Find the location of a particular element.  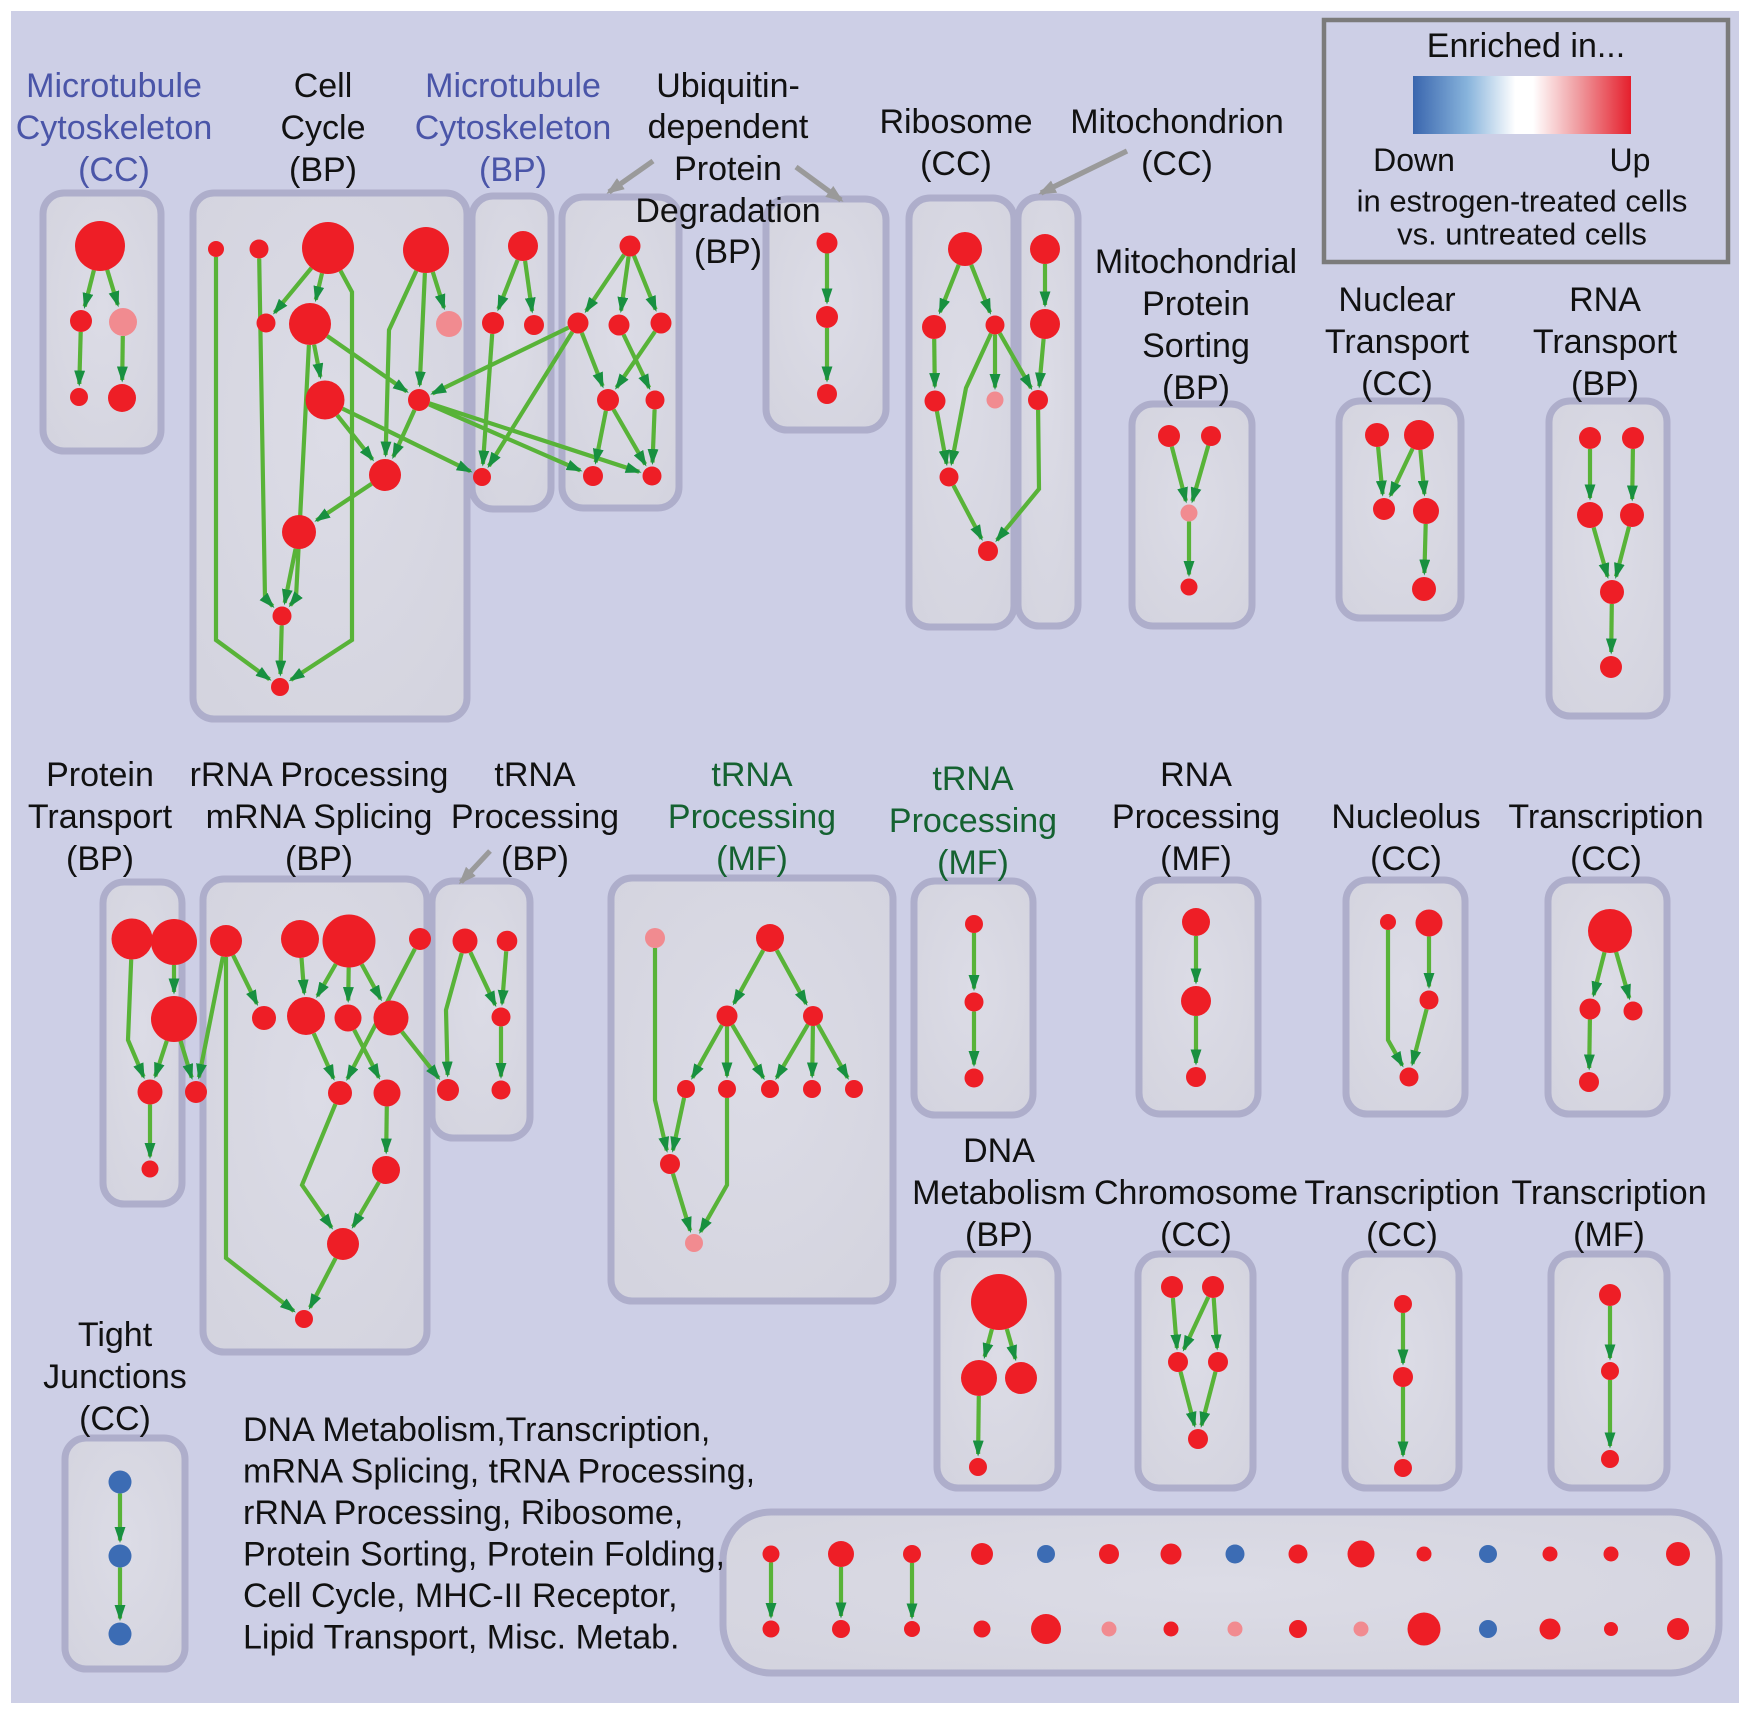

svg-text:Protein Sorting, Protein Foldi: Protein Sorting, Protein Folding, is located at coordinates (484, 1555).